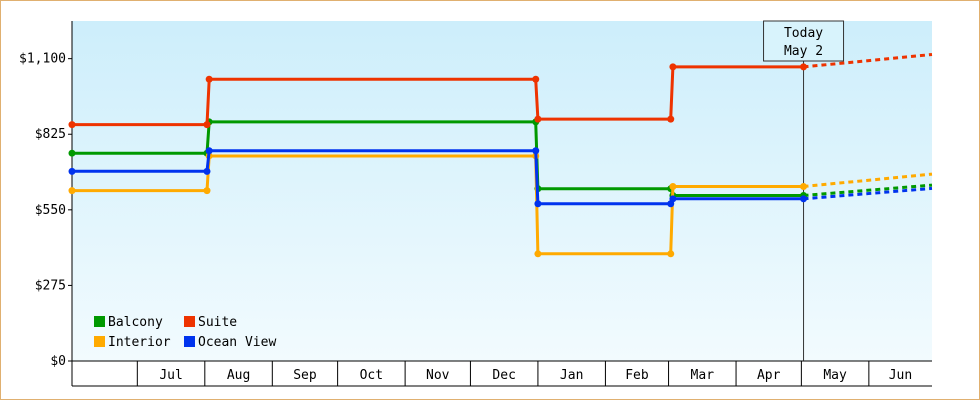 The height and width of the screenshot is (406, 980). I want to click on y-tick-label: $275, so click(50, 285).